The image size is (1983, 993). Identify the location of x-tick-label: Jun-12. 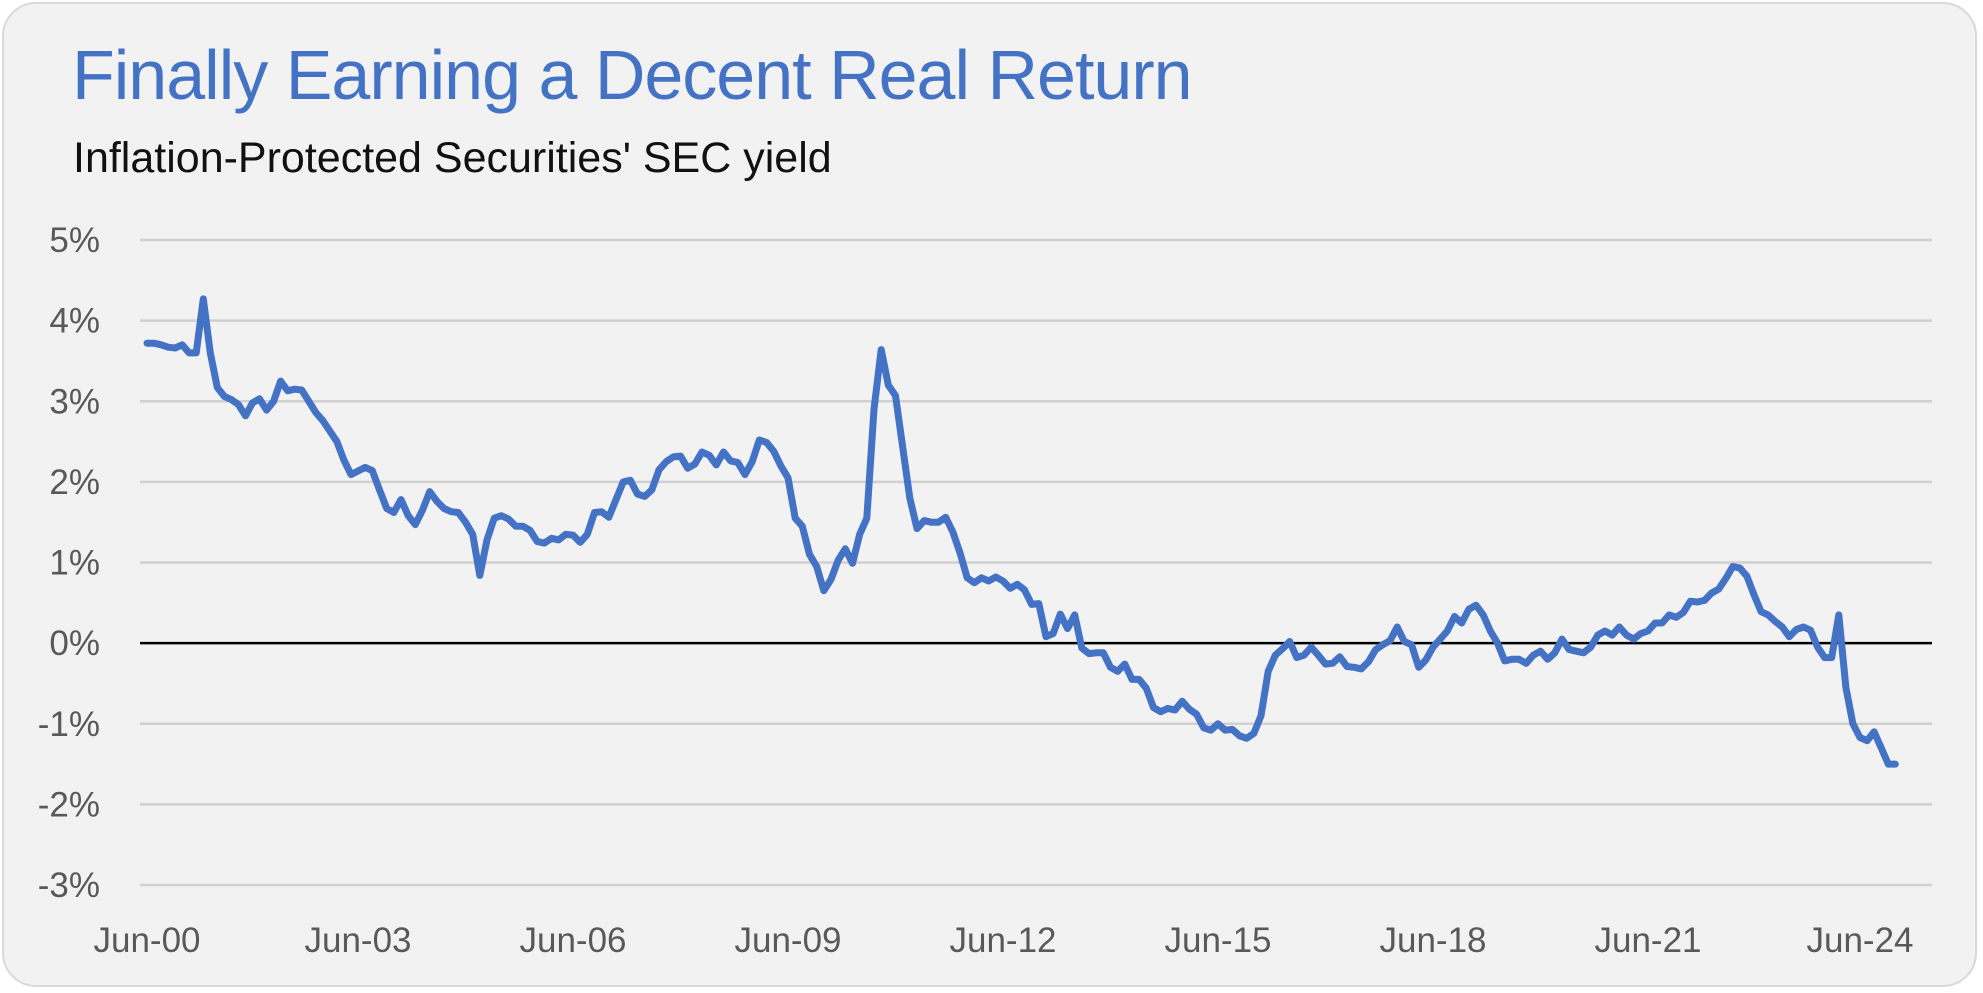
(1002, 940).